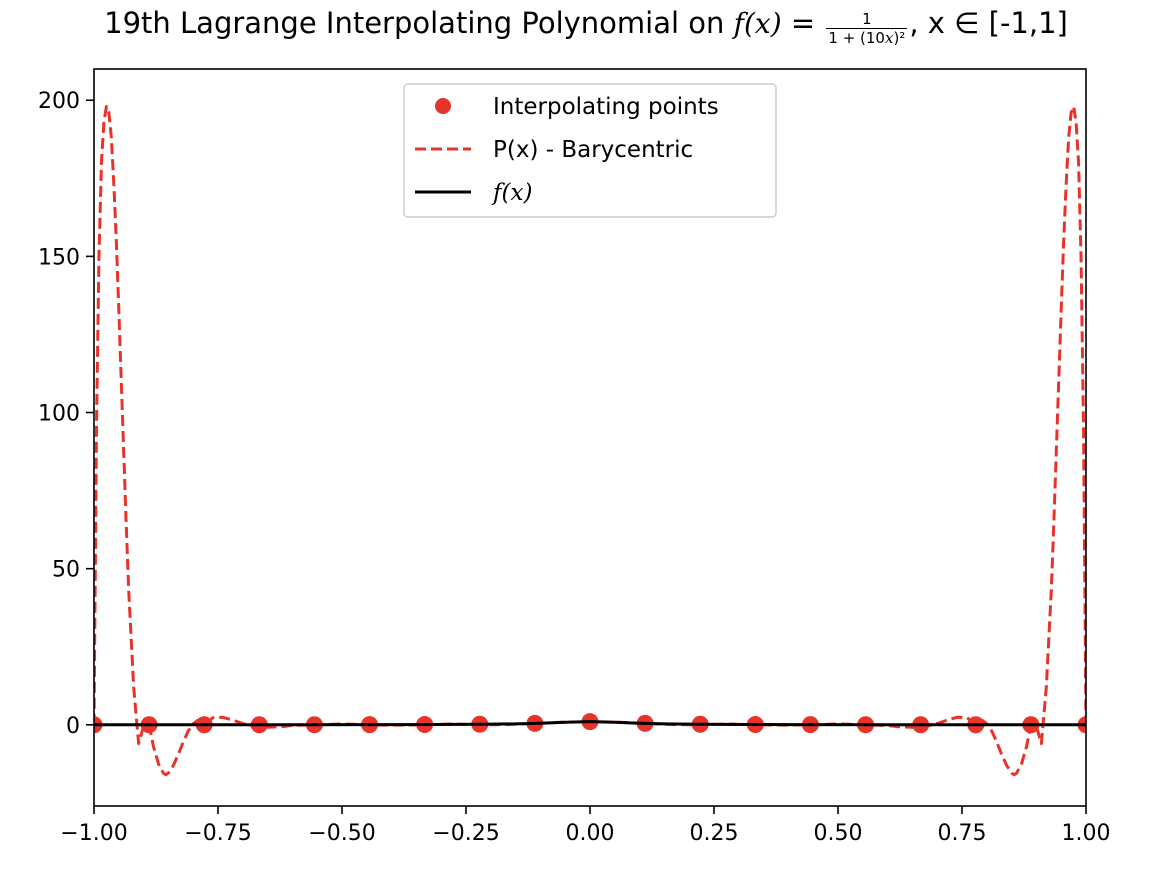 The height and width of the screenshot is (882, 1172). I want to click on legend-box, so click(590, 150).